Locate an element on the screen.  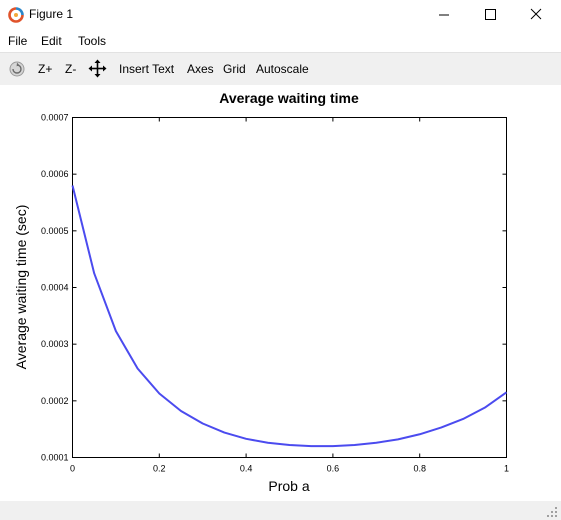
figure-toolbar: Z+ Z- Insert Text Axes Grid Autoscale is located at coordinates (280, 69).